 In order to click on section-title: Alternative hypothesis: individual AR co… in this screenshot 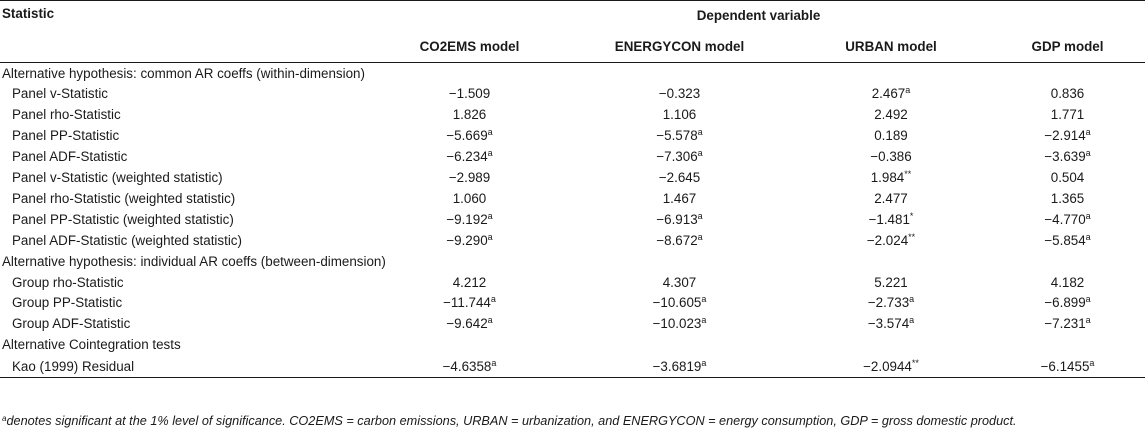, I will do `click(194, 261)`.